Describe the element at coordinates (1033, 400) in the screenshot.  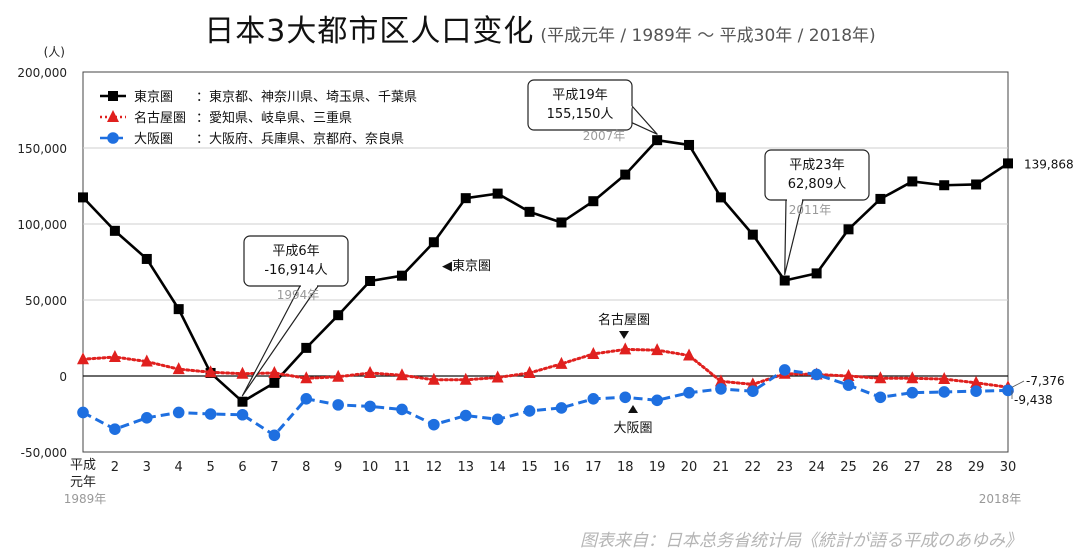
I see `end-value-label: -9,438` at that location.